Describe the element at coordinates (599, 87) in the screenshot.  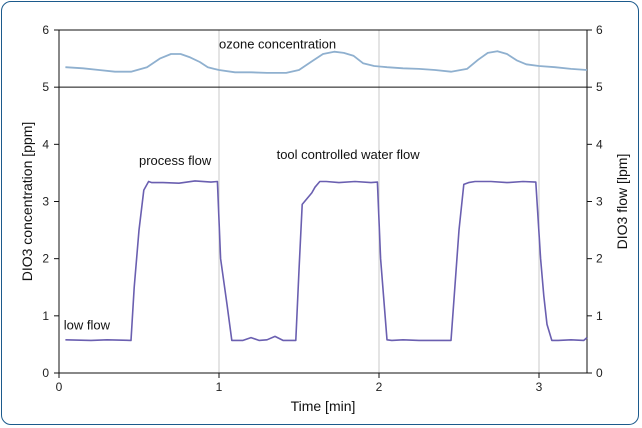
I see `y-right-tick-label: 5` at that location.